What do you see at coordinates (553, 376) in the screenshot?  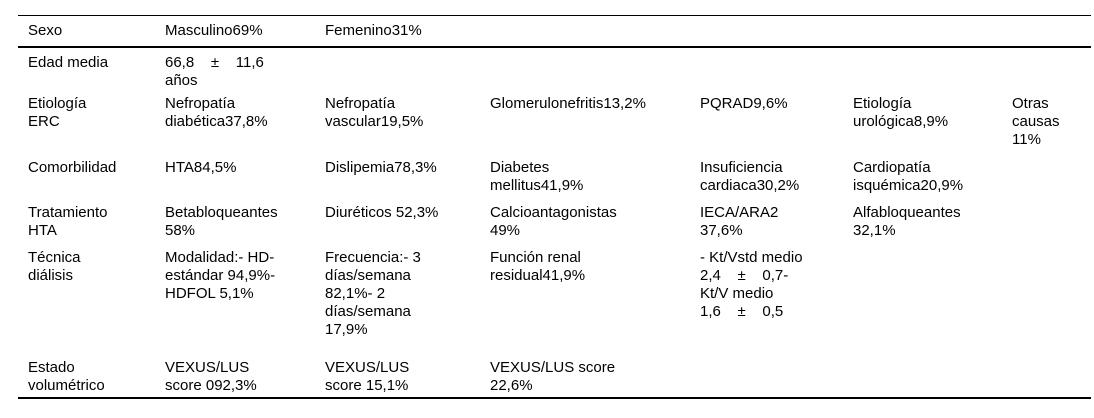 I see `table-cell: VEXUS/LUS score 22,6%` at bounding box center [553, 376].